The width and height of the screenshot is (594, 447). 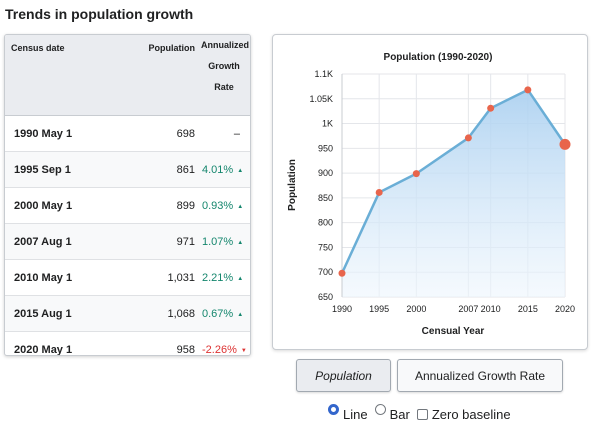 I want to click on census-date-cell: 2000 May 1, so click(x=61, y=205).